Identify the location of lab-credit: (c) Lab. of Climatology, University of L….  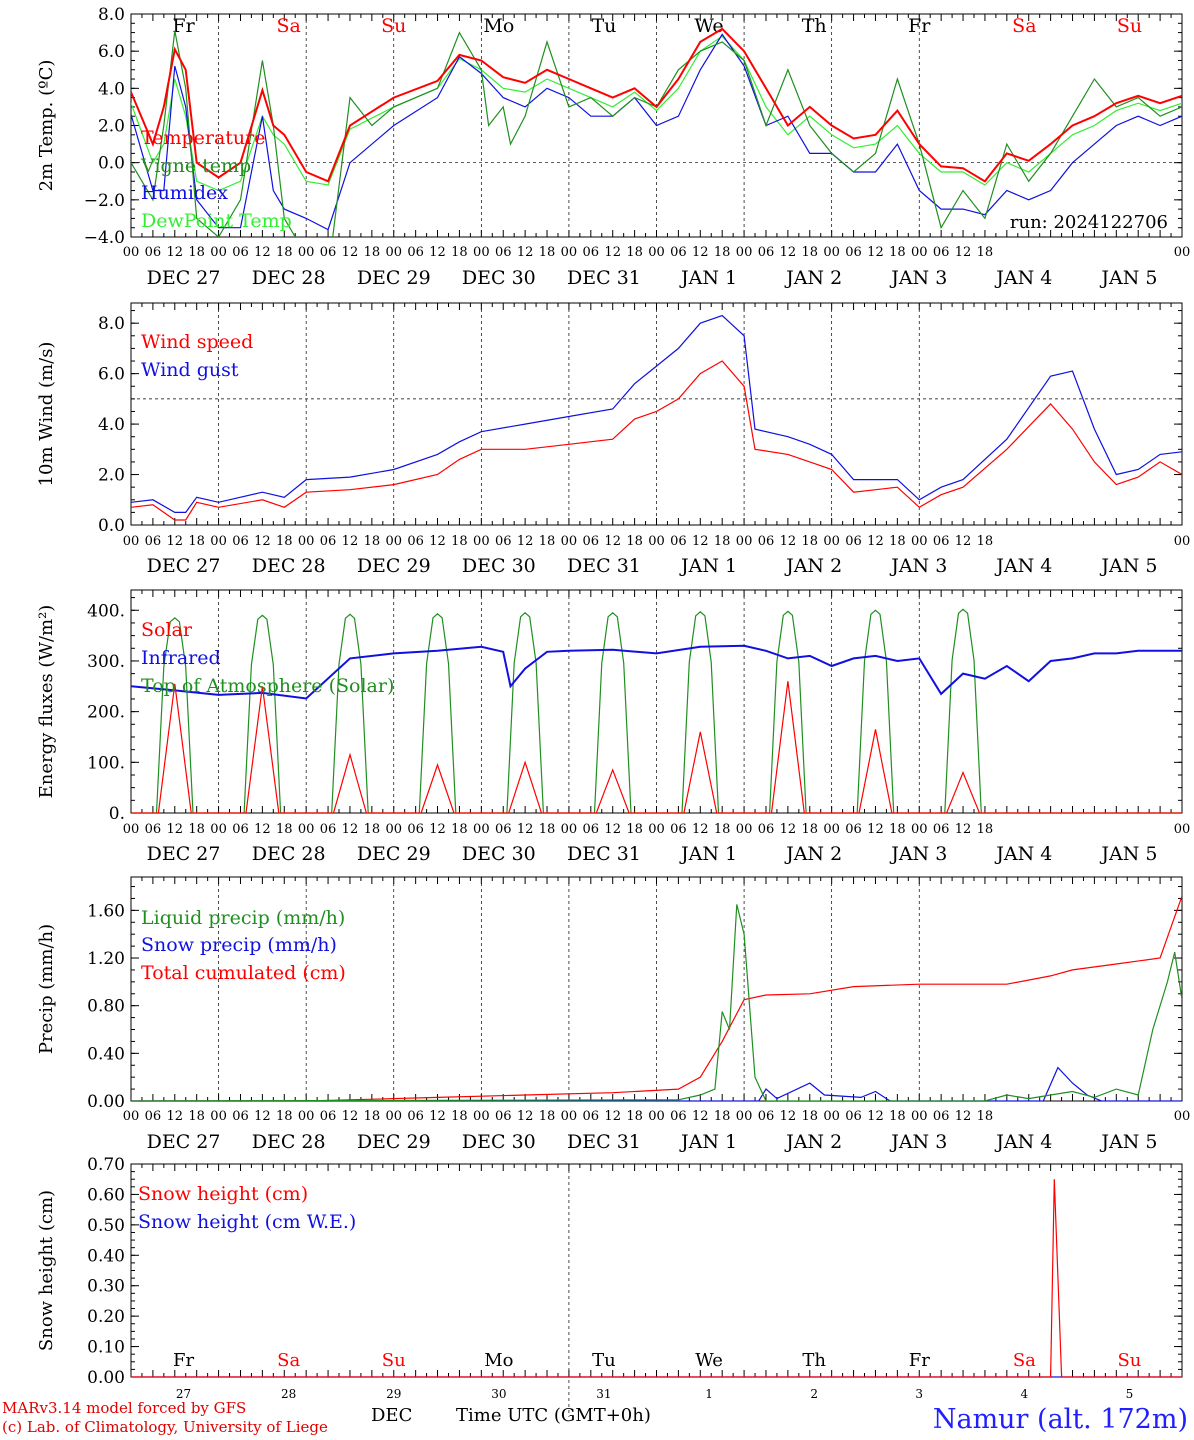
(165, 1427).